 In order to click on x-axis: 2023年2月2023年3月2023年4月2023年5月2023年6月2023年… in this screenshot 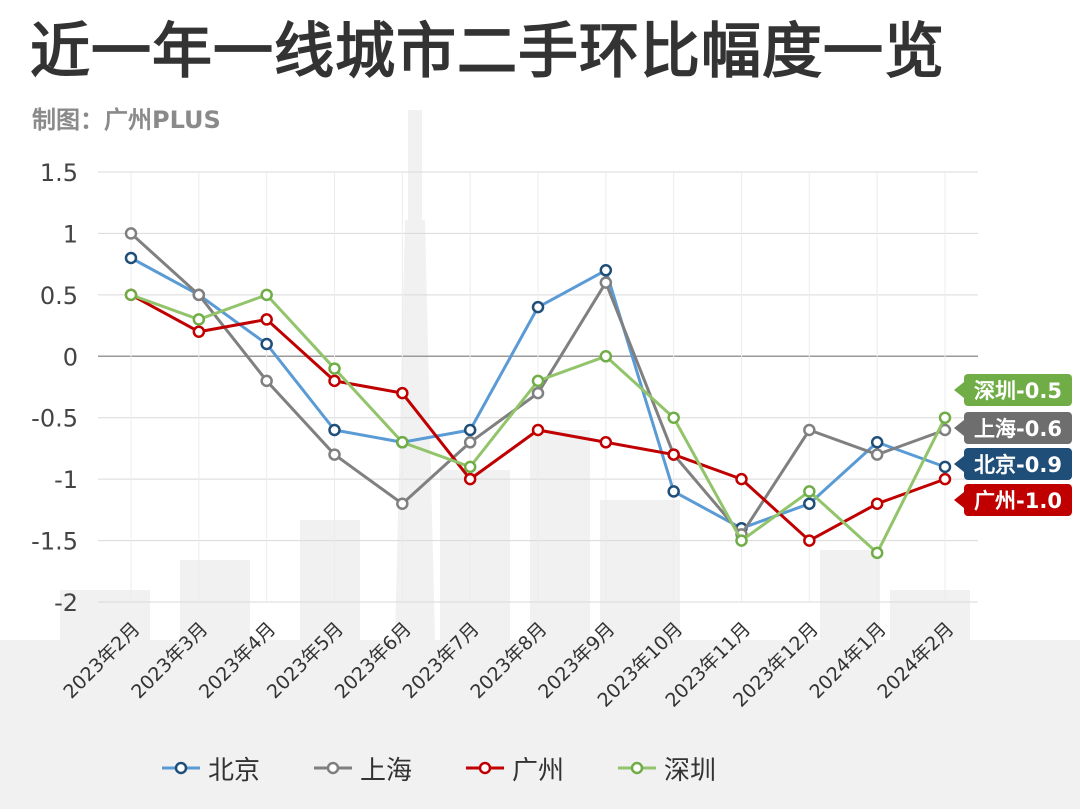, I will do `click(508, 665)`.